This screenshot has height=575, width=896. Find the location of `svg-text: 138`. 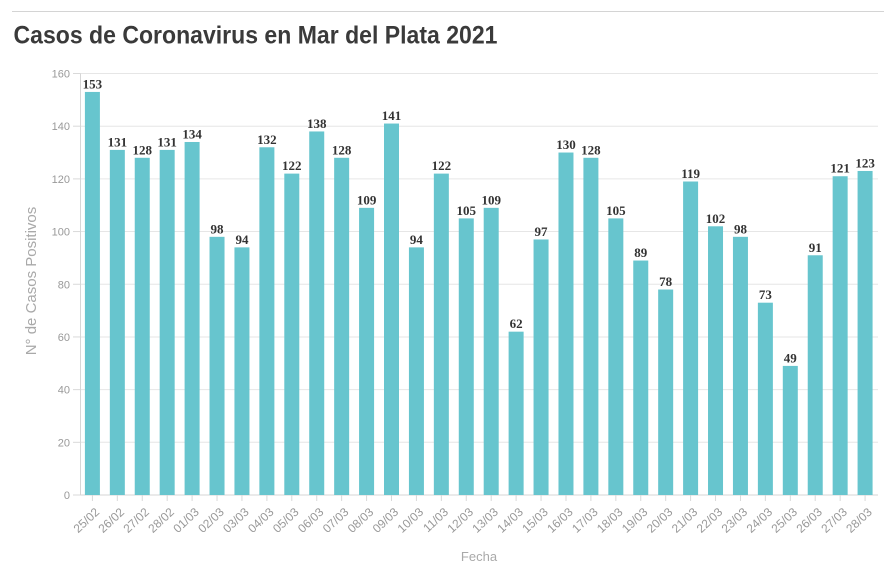

svg-text: 138 is located at coordinates (317, 123).